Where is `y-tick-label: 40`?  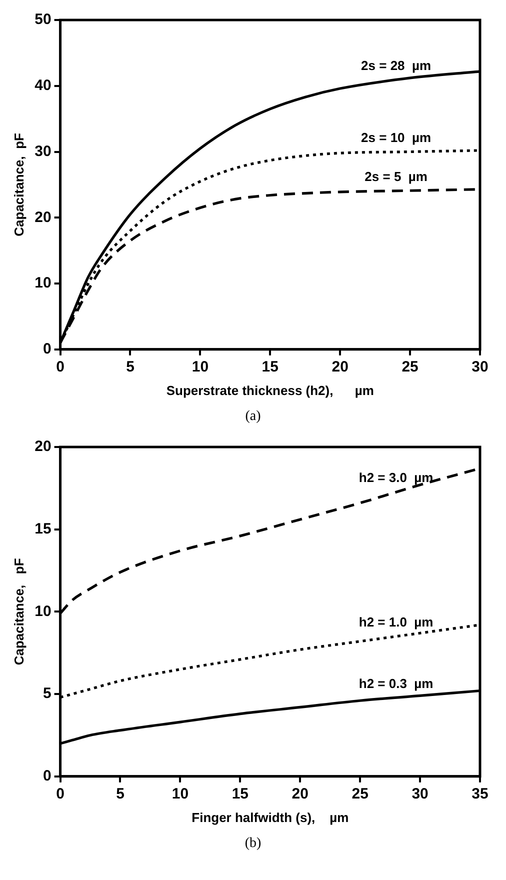 y-tick-label: 40 is located at coordinates (43, 85).